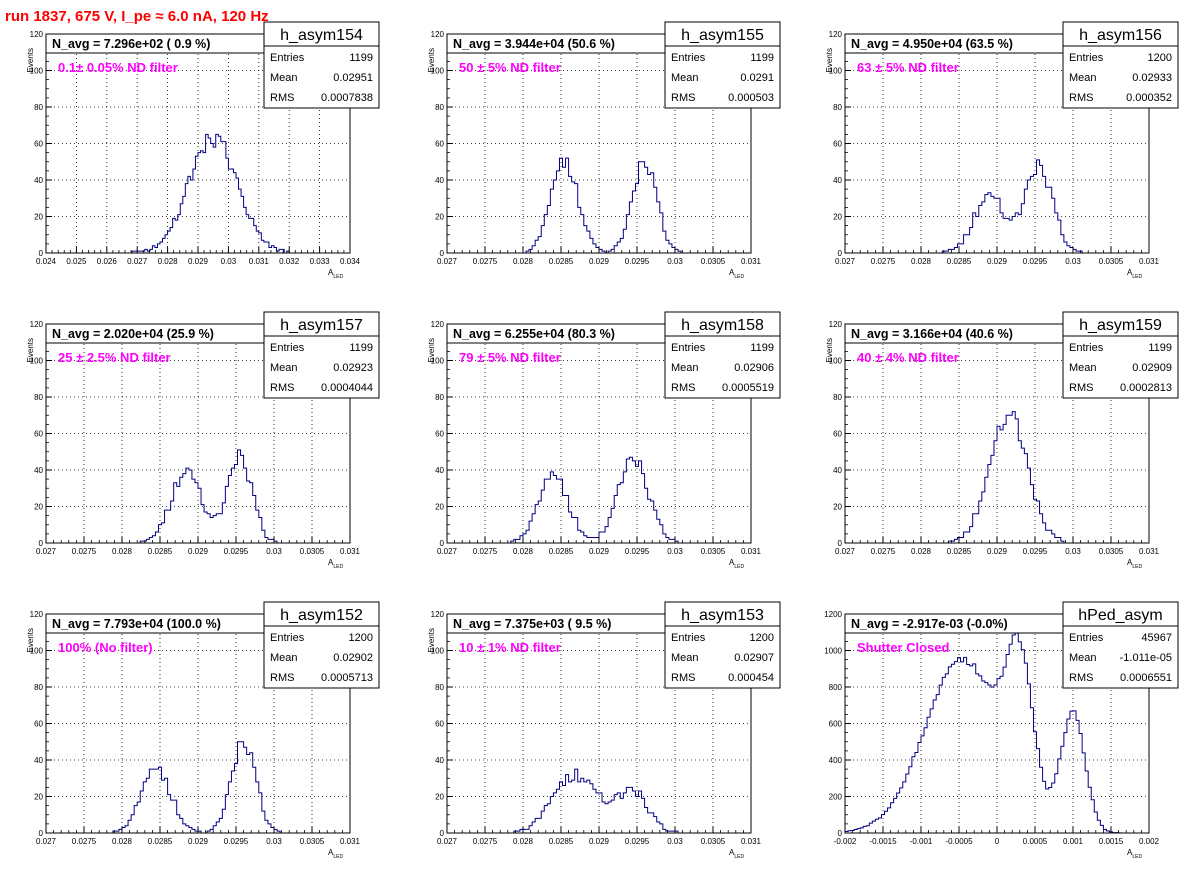 The width and height of the screenshot is (1196, 872). Describe the element at coordinates (347, 678) in the screenshot. I see `stats-value: 0.0005713` at that location.